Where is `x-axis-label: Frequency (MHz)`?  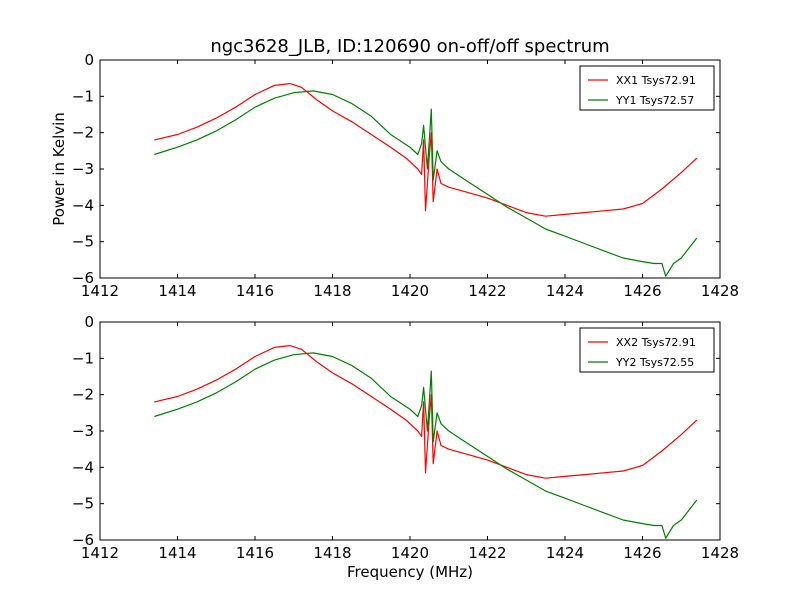
x-axis-label: Frequency (MHz) is located at coordinates (410, 572).